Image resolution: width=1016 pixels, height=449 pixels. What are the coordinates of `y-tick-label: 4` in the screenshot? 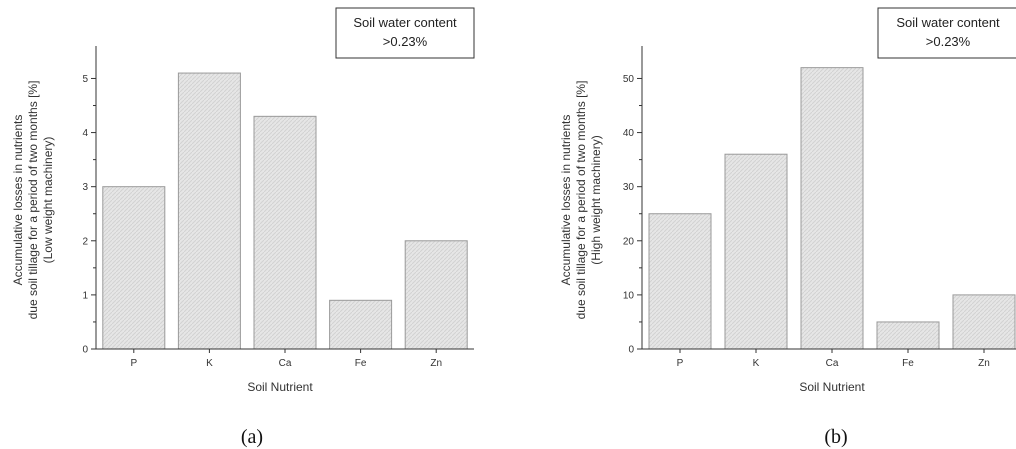 It's located at (85, 133).